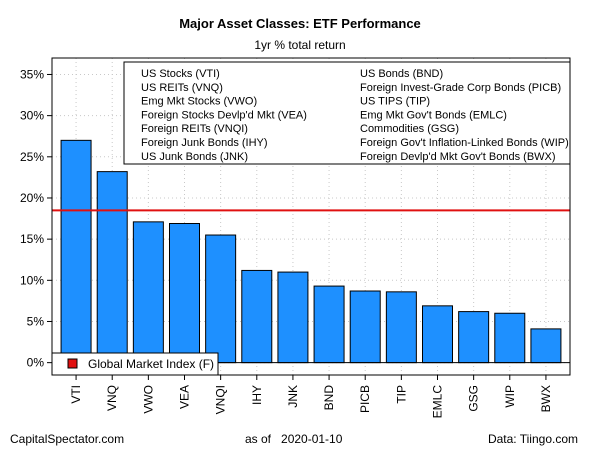 This screenshot has width=600, height=450. Describe the element at coordinates (112, 398) in the screenshot. I see `x-tick-label-vnq: VNQ` at that location.